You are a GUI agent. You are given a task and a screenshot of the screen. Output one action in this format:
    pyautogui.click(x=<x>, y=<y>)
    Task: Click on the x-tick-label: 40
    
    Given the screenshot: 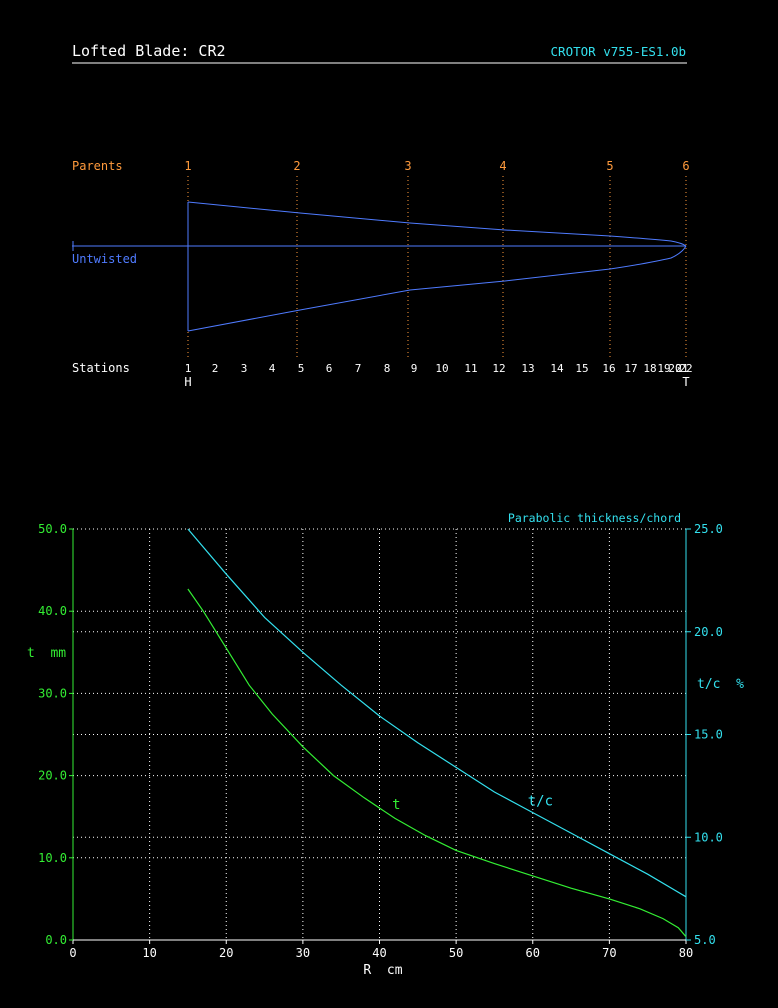 What is the action you would take?
    pyautogui.click(x=379, y=953)
    